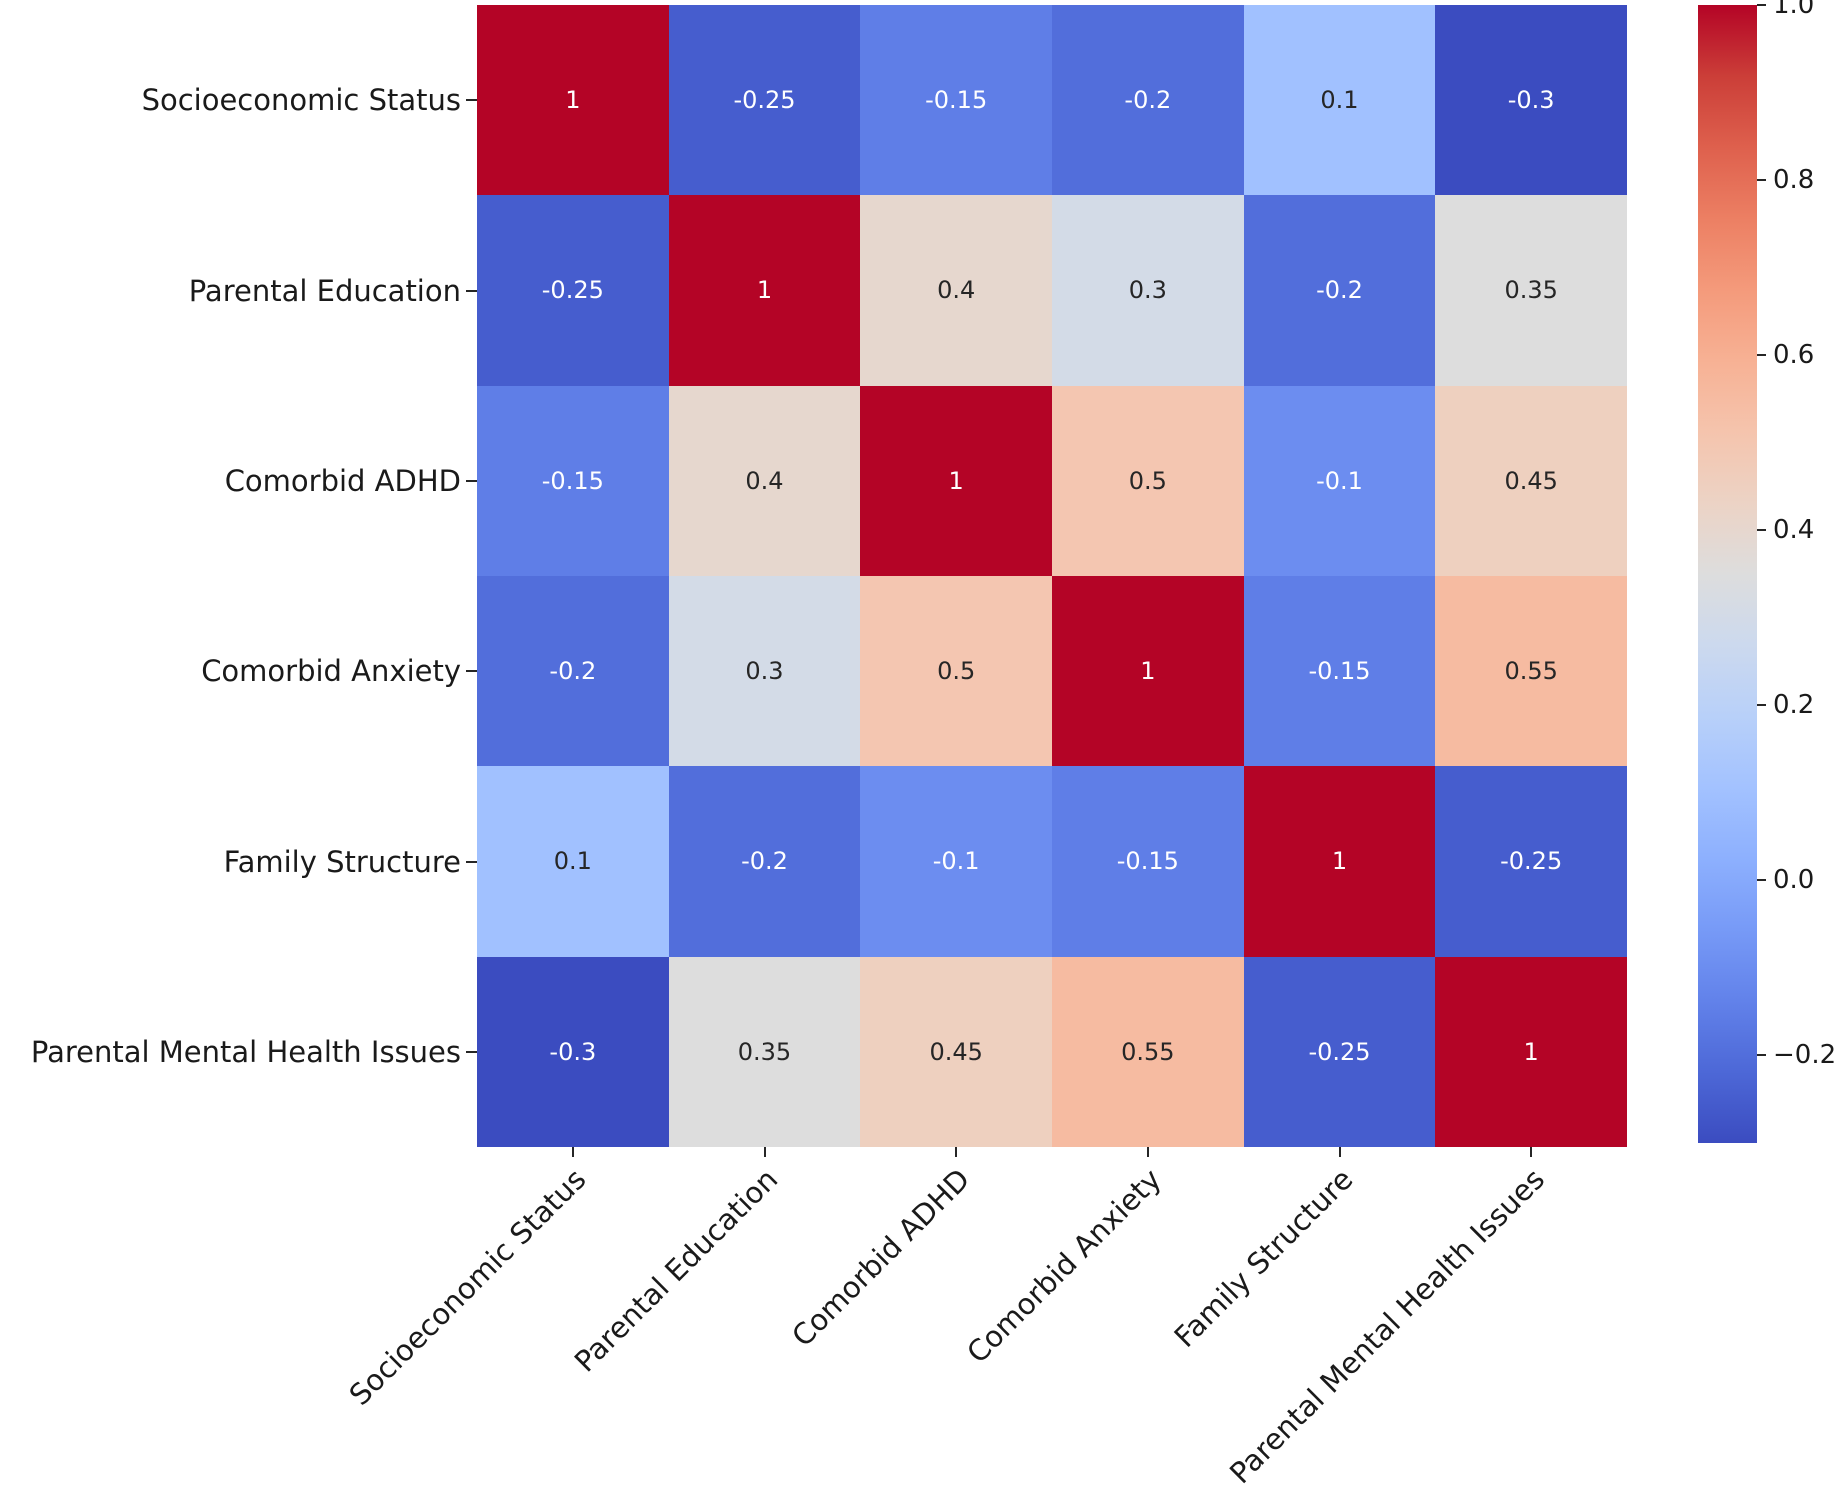 This screenshot has width=1843, height=1507. I want to click on y-axis-label: Parental Education, so click(324, 290).